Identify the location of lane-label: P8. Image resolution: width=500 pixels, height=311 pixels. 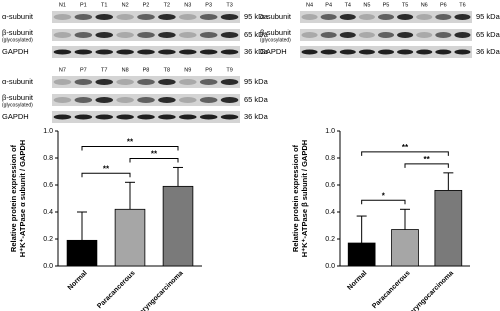
(146, 70).